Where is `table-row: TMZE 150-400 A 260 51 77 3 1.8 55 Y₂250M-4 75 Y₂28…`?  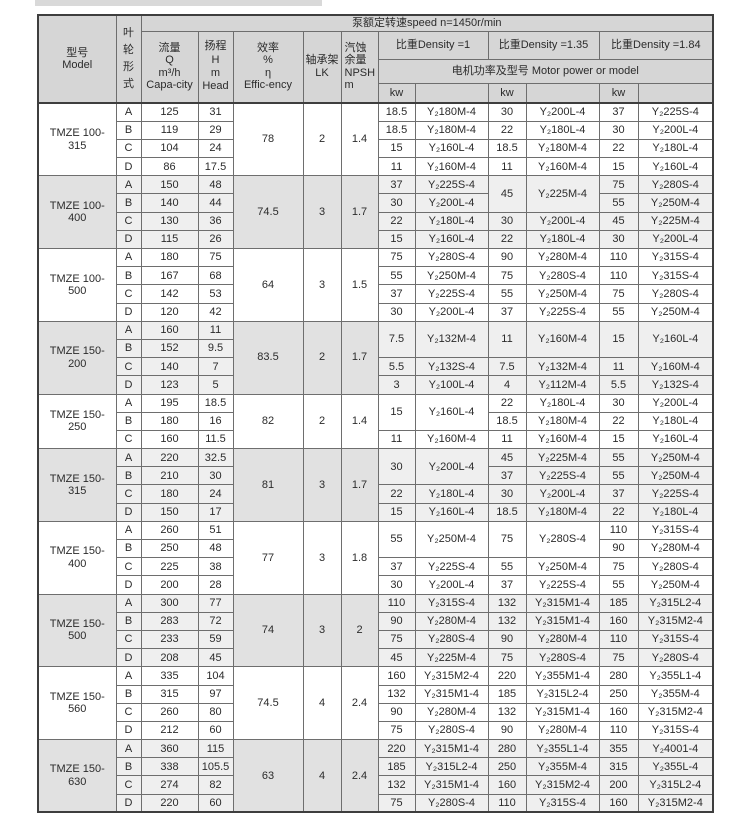
table-row: TMZE 150-400 A 260 51 77 3 1.8 55 Y₂250M-4 75 Y₂28… is located at coordinates (375, 557).